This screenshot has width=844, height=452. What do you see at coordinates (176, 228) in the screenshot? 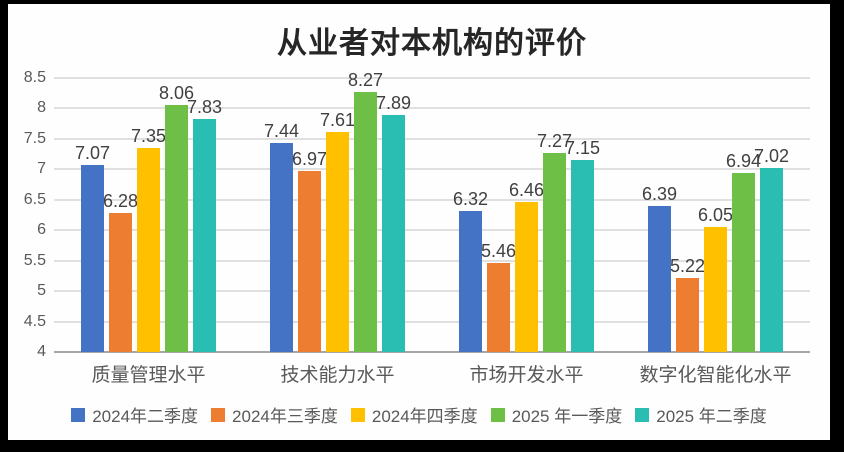
I see `bar-2025 年一季度-质量管理水平` at bounding box center [176, 228].